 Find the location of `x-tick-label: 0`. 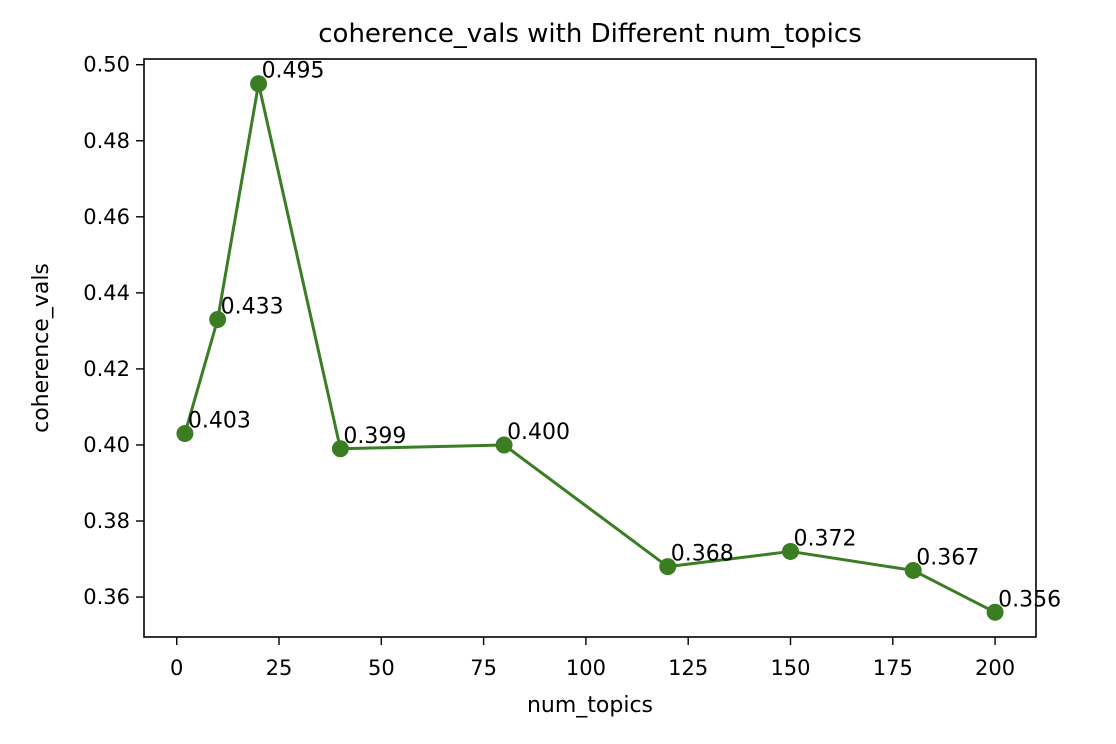

x-tick-label: 0 is located at coordinates (176, 668).